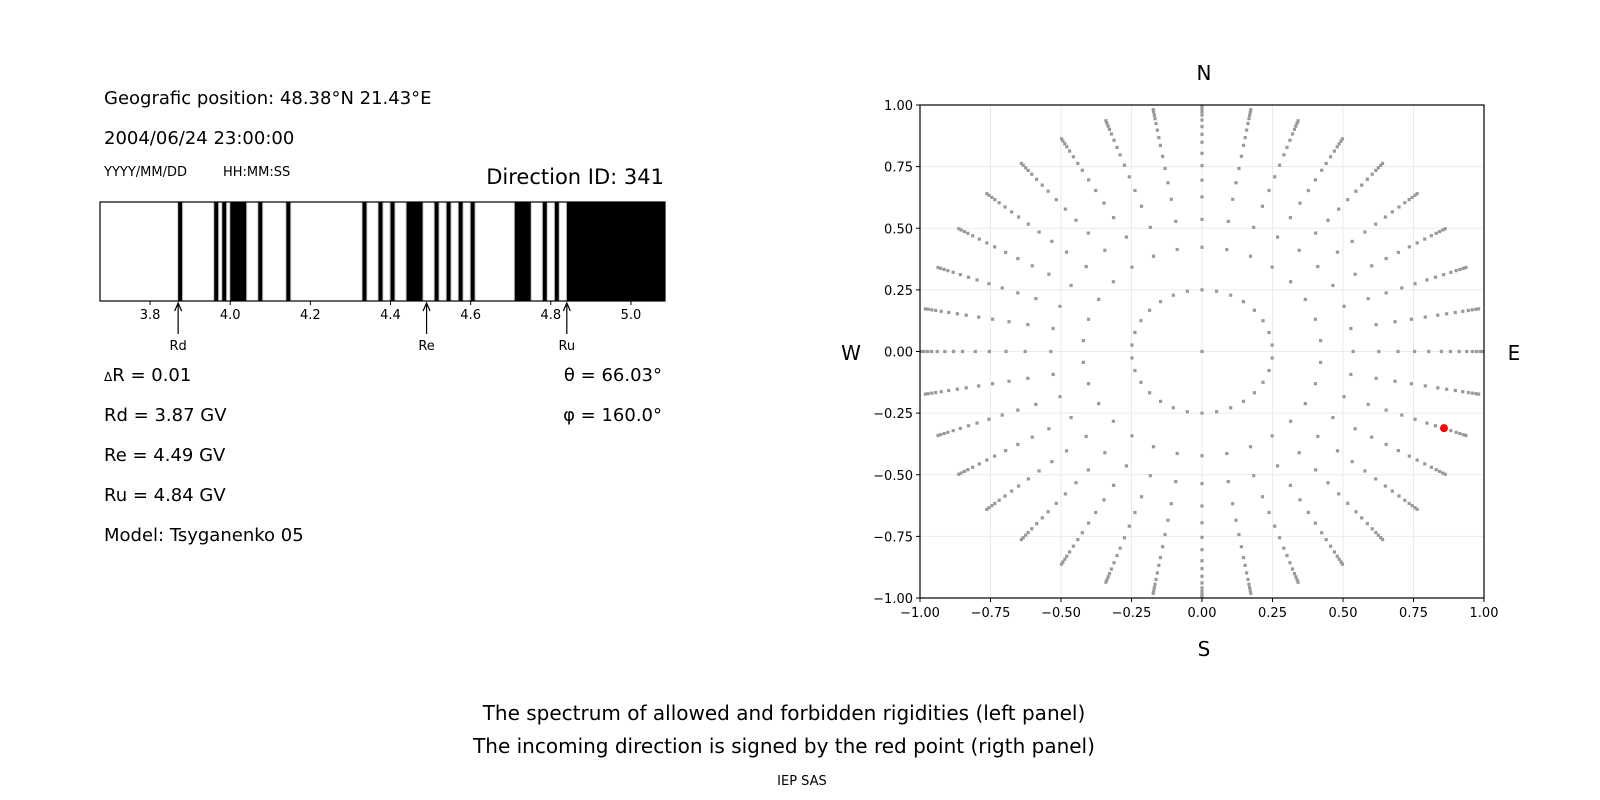 This screenshot has width=1600, height=800. Describe the element at coordinates (256, 172) in the screenshot. I see `time-format-label: HH:MM:SS` at that location.